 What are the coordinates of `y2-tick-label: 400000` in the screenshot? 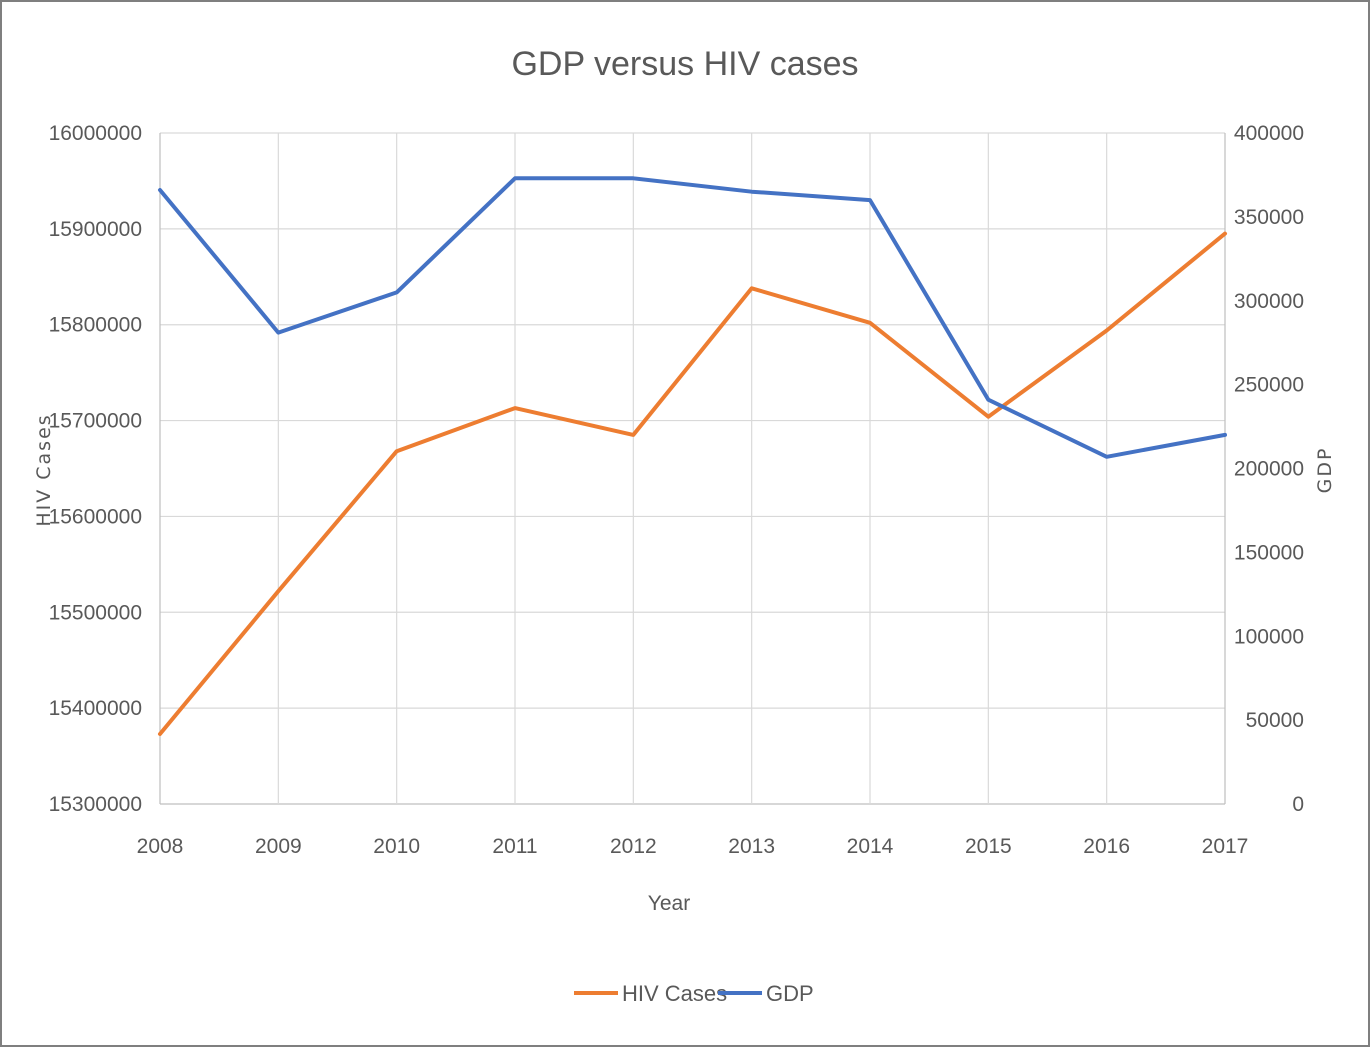 It's located at (1269, 133).